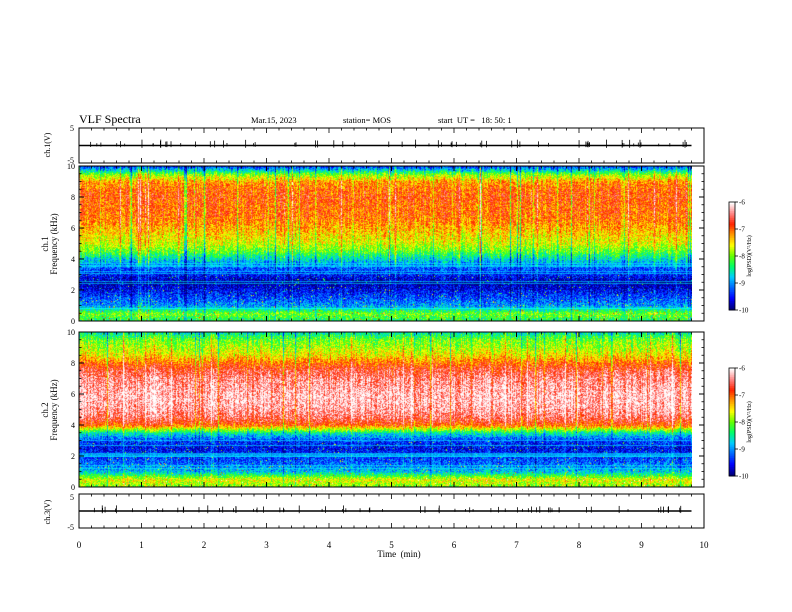 This screenshot has height=612, width=792. Describe the element at coordinates (744, 477) in the screenshot. I see `colorbar-tick-label: -10` at that location.